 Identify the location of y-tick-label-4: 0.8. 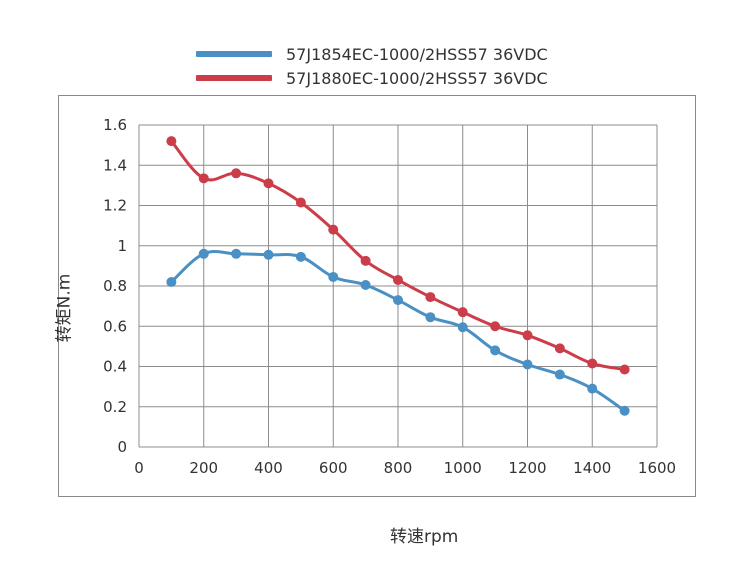
(115, 286).